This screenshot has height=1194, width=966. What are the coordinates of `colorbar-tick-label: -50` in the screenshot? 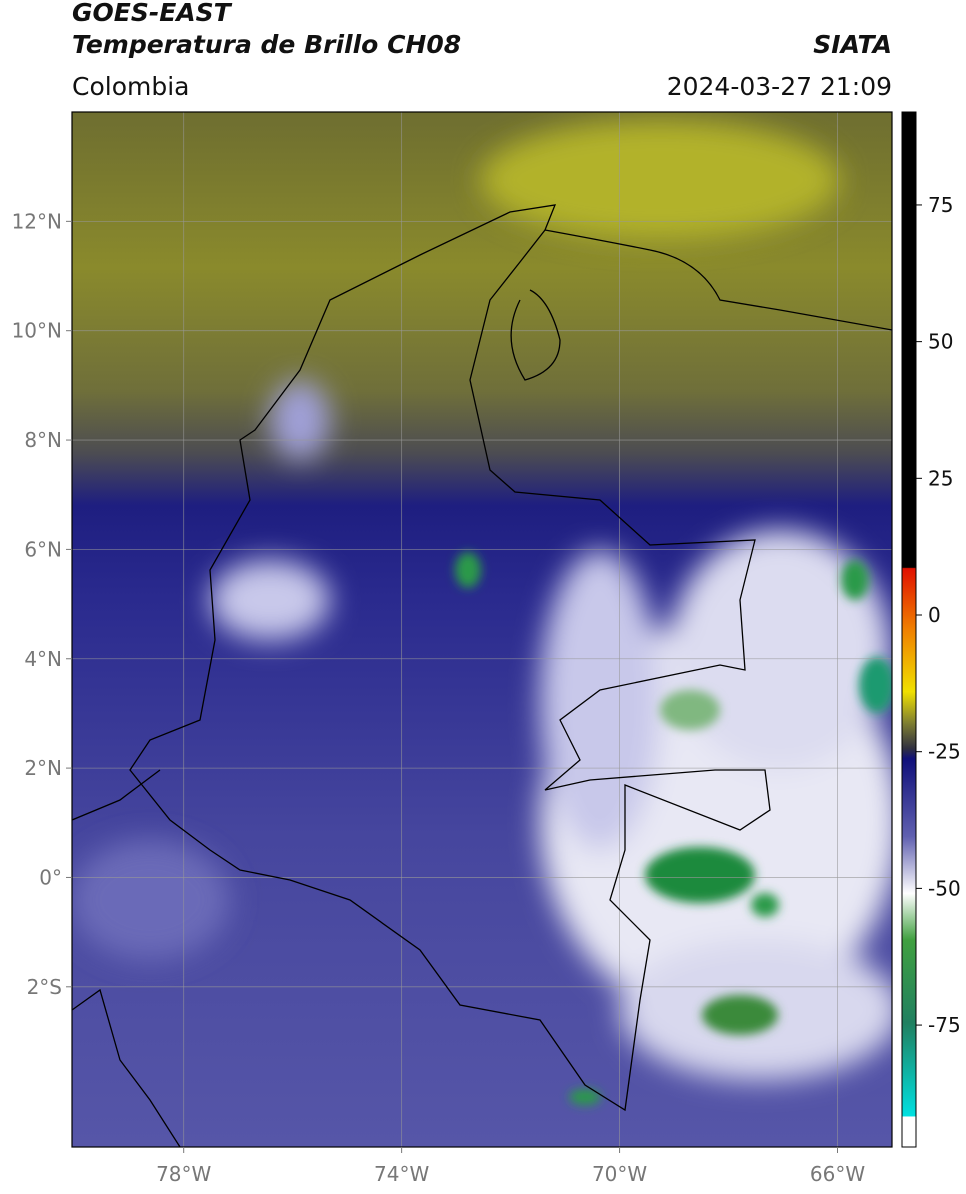 It's located at (944, 888).